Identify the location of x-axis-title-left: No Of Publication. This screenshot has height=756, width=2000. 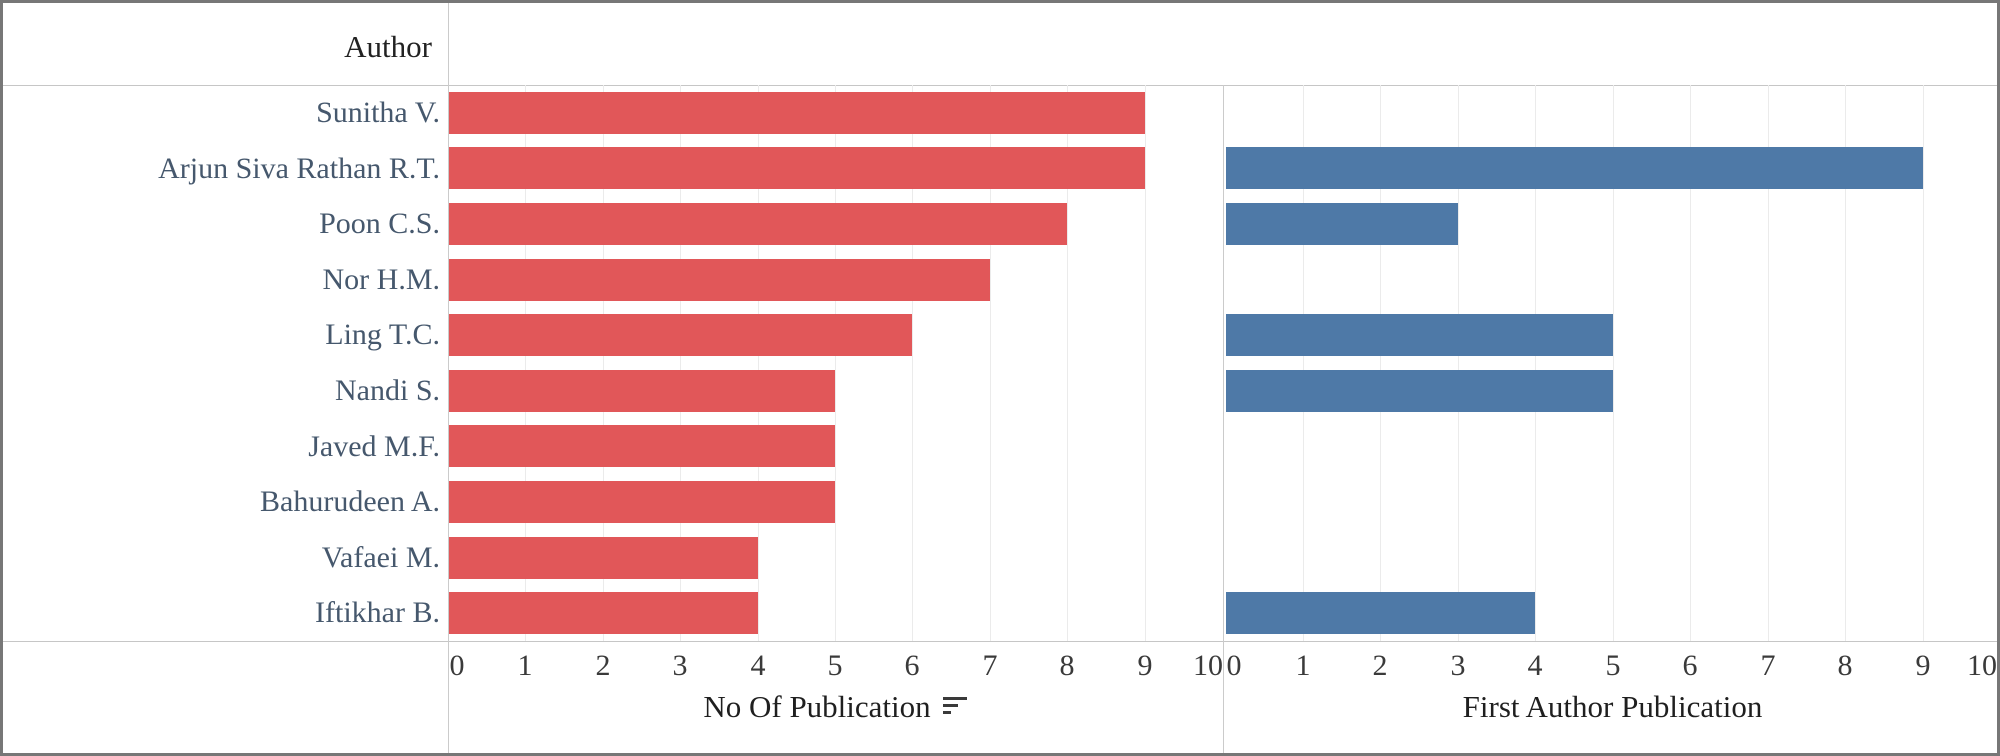
(835, 712).